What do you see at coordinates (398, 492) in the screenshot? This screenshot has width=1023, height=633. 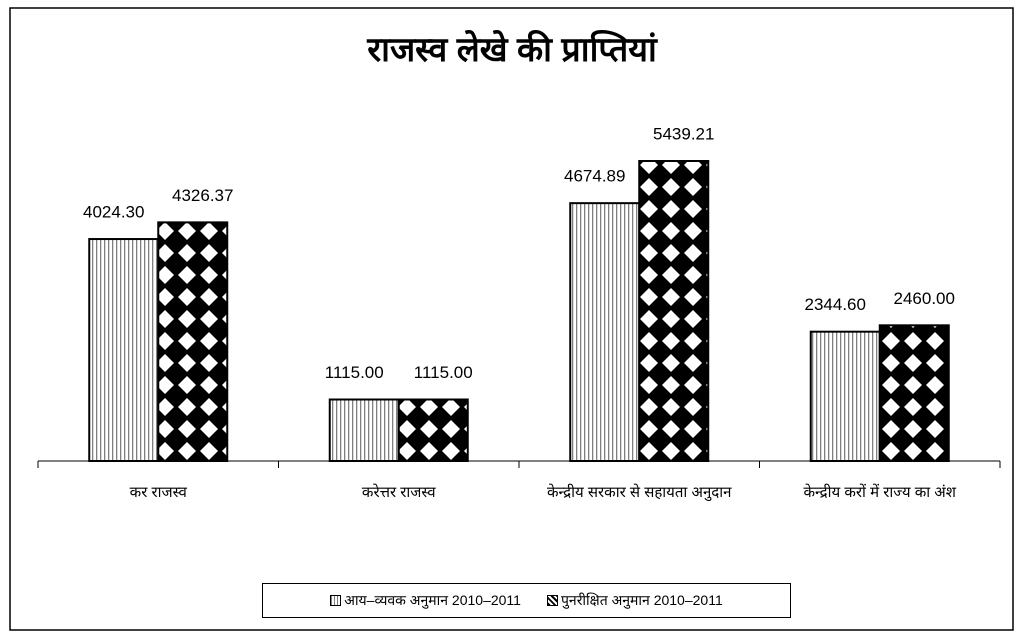 I see `x-tick-label: करेत्तर राजस्व` at bounding box center [398, 492].